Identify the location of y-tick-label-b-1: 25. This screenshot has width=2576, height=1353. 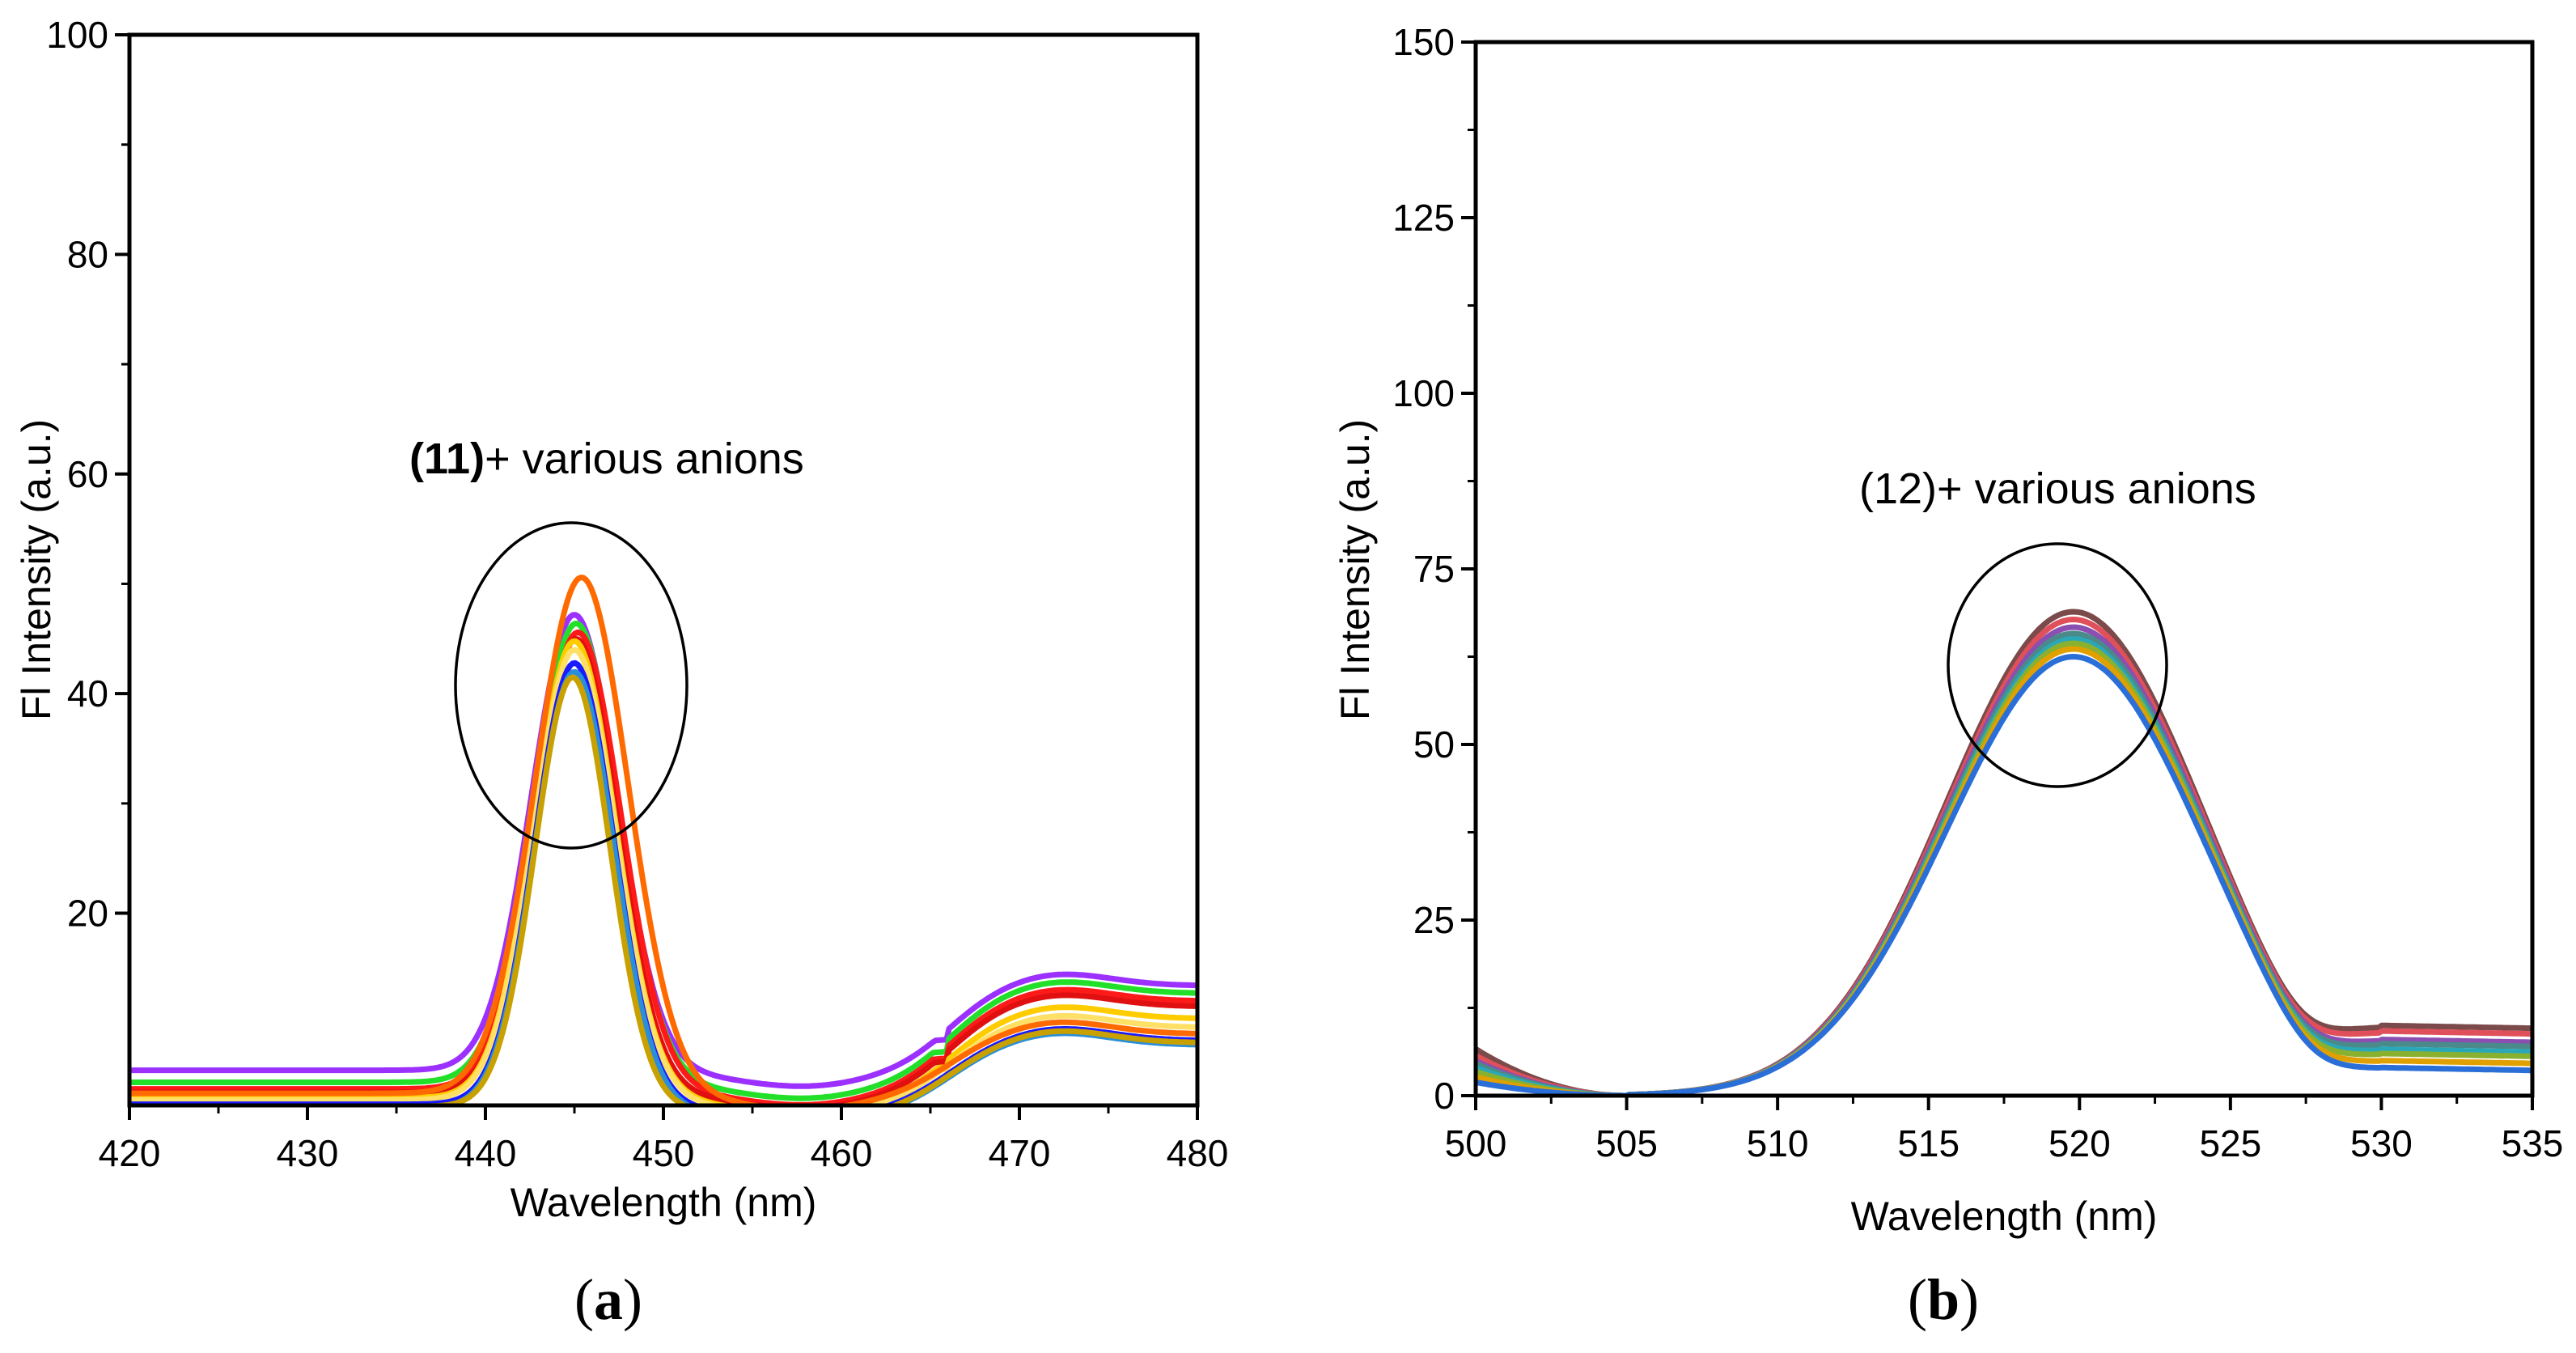
(1434, 920).